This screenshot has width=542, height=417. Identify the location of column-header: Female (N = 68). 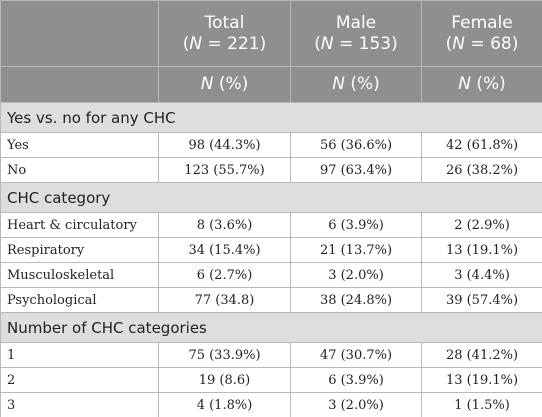
(481, 33).